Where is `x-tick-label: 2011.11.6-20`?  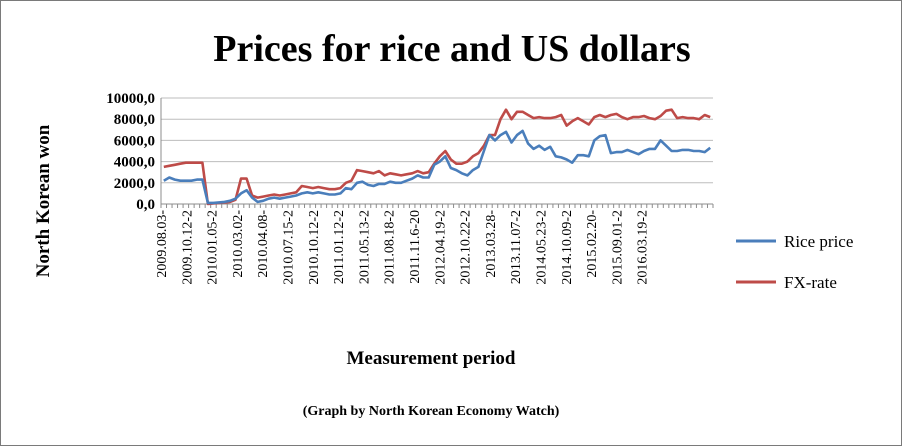 x-tick-label: 2011.11.6-20 is located at coordinates (415, 247).